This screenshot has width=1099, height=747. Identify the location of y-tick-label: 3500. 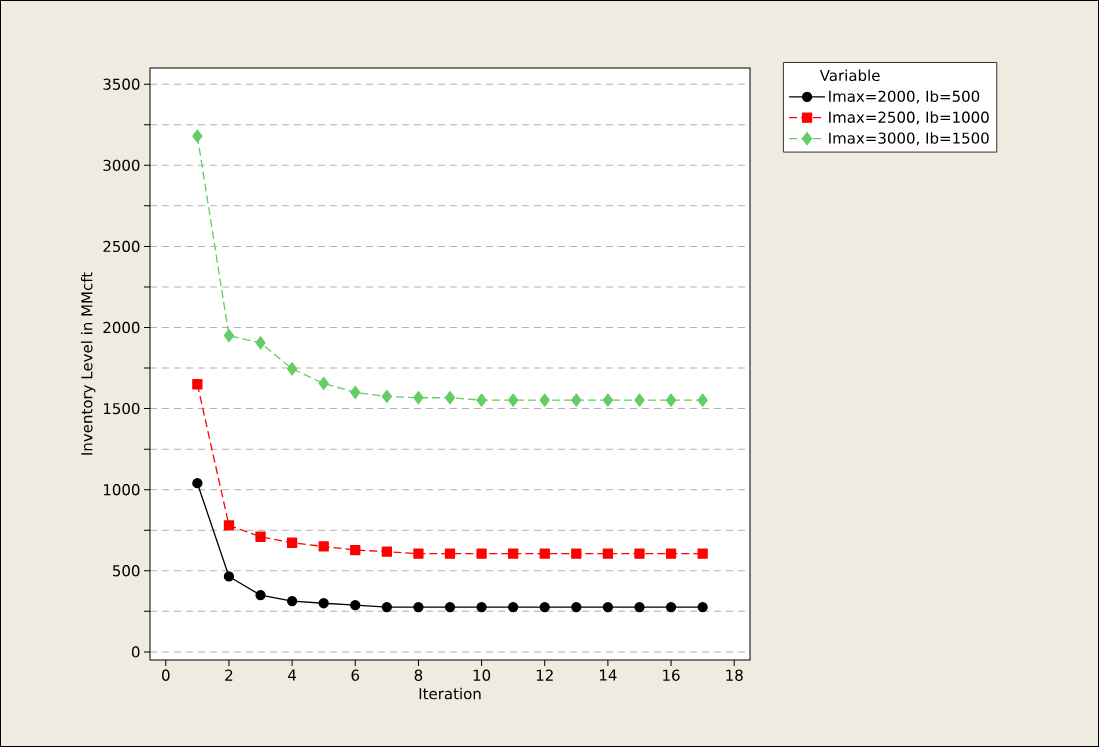
(121, 84).